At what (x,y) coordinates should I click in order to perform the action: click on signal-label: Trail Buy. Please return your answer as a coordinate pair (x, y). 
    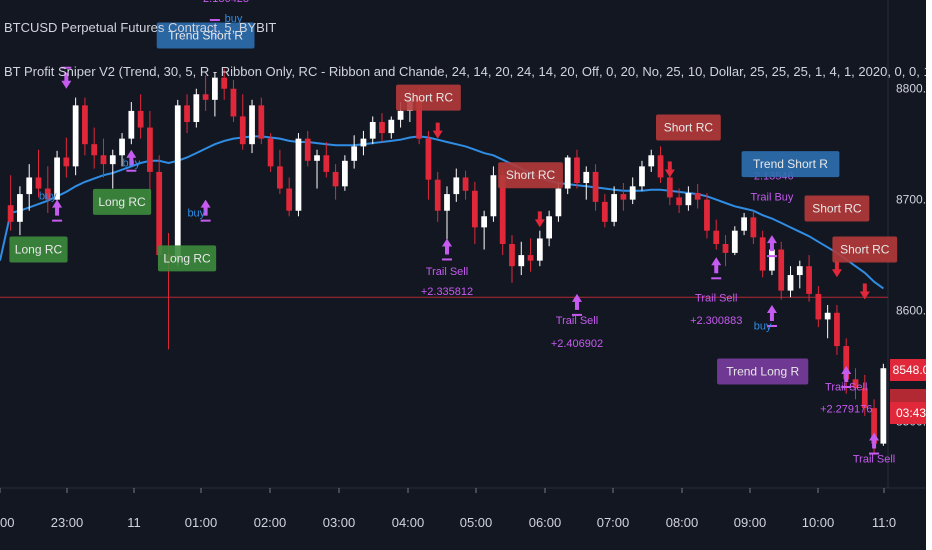
    Looking at the image, I should click on (771, 198).